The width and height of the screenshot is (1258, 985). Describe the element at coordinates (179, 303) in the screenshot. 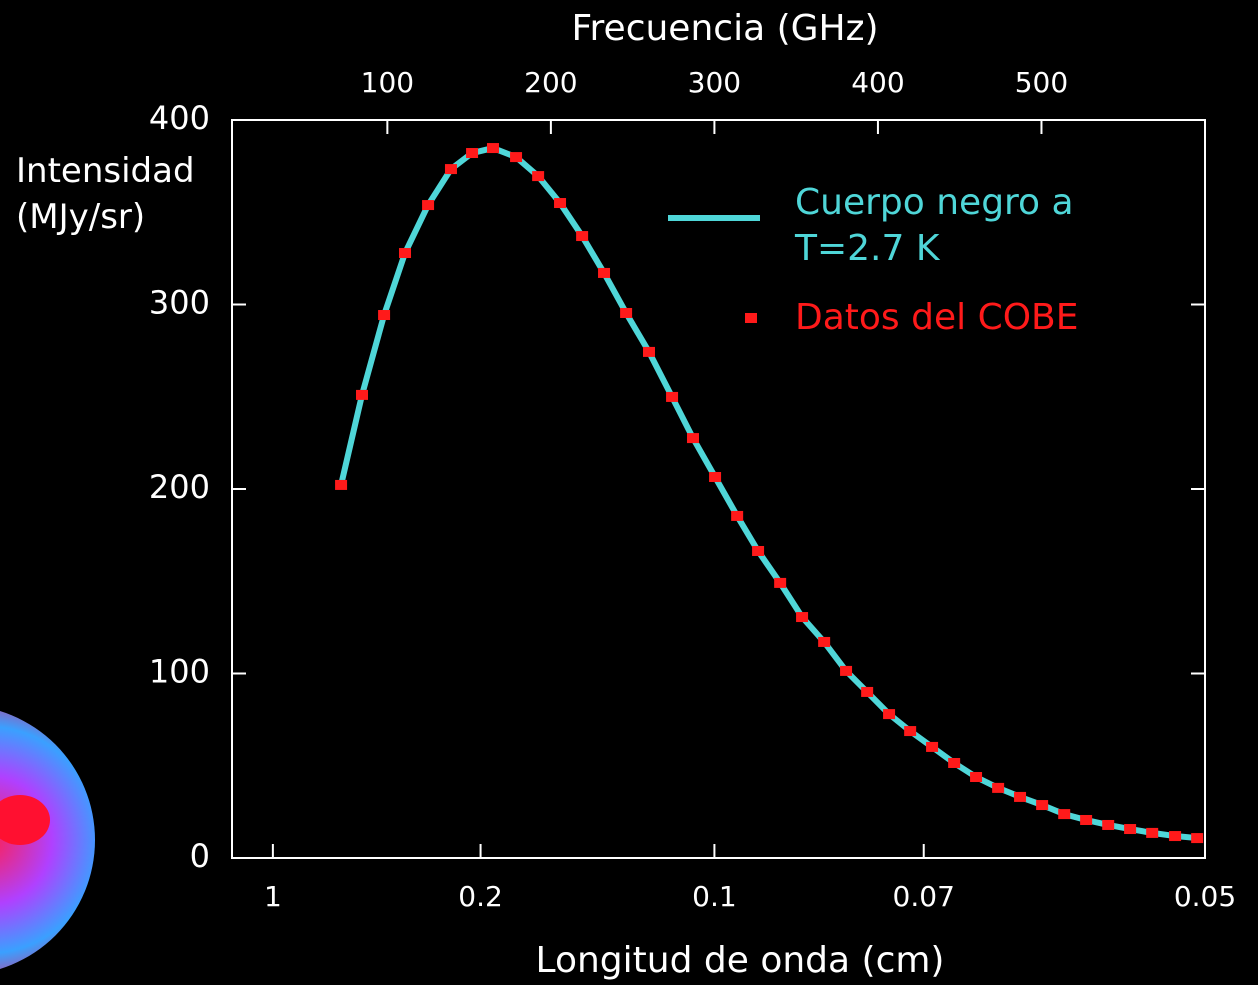

I see `y-tick-label: 300` at that location.